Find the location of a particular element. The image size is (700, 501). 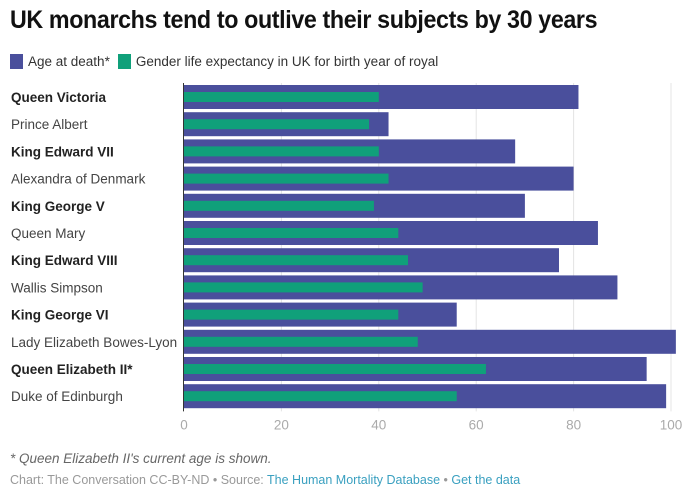

legend-label-age-at-death: Age at death* is located at coordinates (69, 61).